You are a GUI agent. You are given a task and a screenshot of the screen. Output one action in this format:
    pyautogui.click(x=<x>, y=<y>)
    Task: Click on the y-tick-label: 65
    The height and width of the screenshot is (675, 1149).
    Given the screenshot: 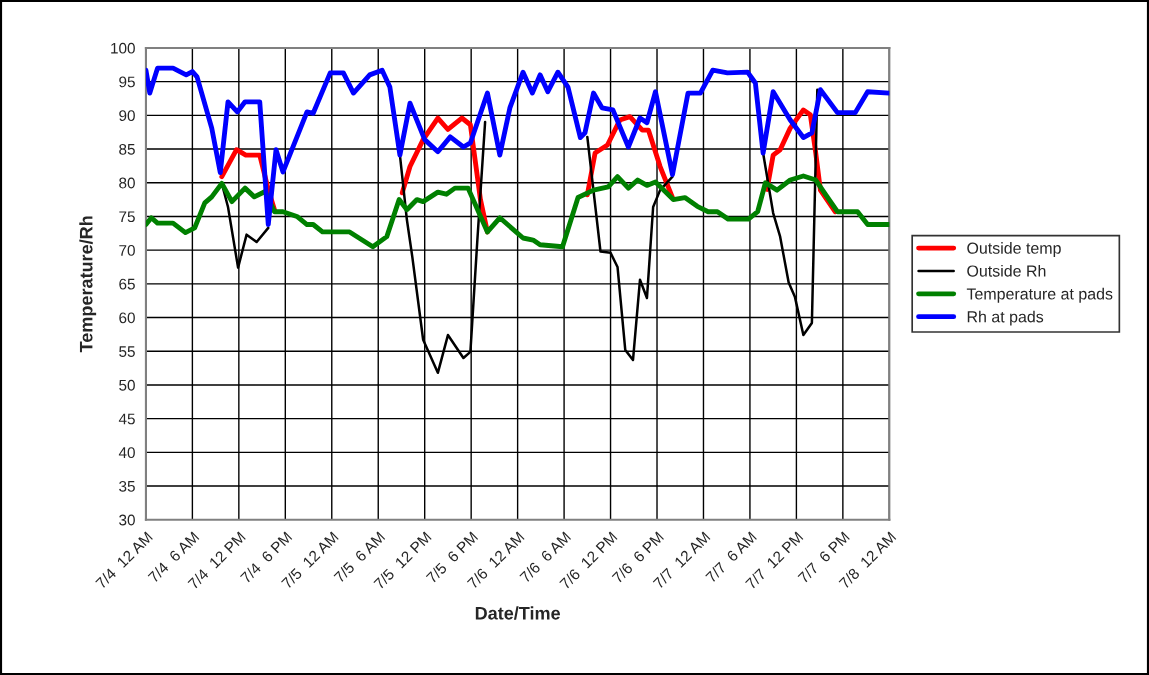 What is the action you would take?
    pyautogui.click(x=127, y=284)
    